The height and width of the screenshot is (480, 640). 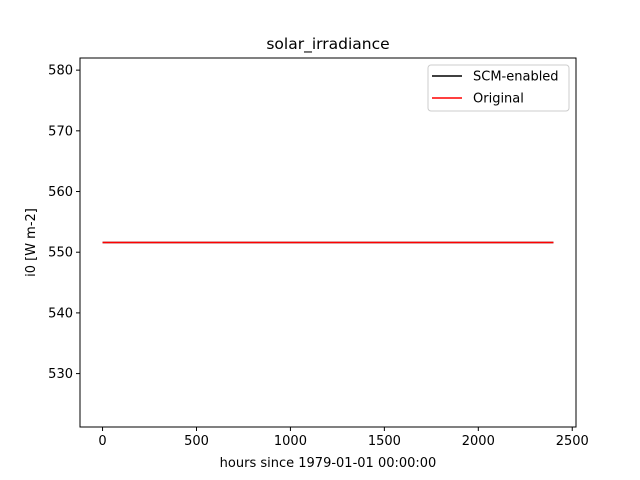 I want to click on legend-label: Original, so click(x=498, y=99).